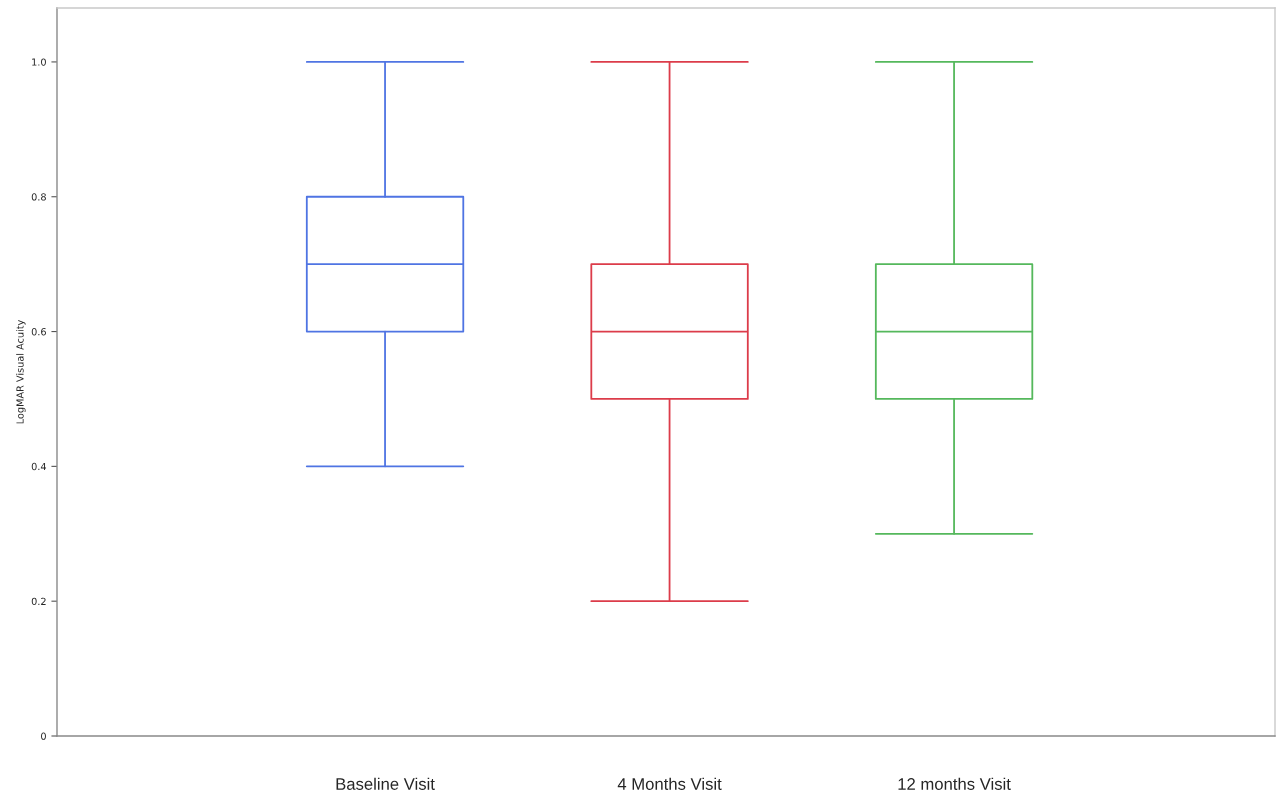 The width and height of the screenshot is (1284, 796). Describe the element at coordinates (669, 783) in the screenshot. I see `x-tick-label: 4 Months Visit` at that location.